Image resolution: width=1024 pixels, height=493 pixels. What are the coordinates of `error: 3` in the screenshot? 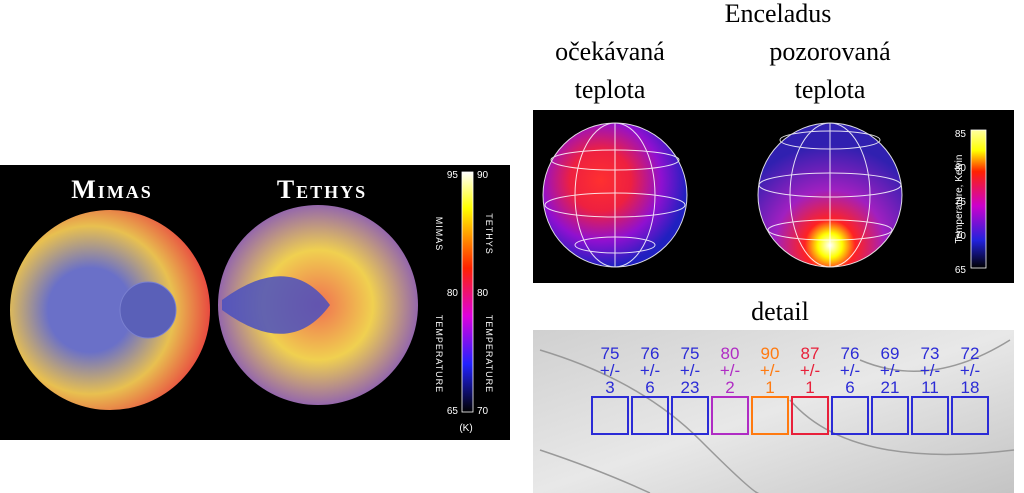 It's located at (609, 387).